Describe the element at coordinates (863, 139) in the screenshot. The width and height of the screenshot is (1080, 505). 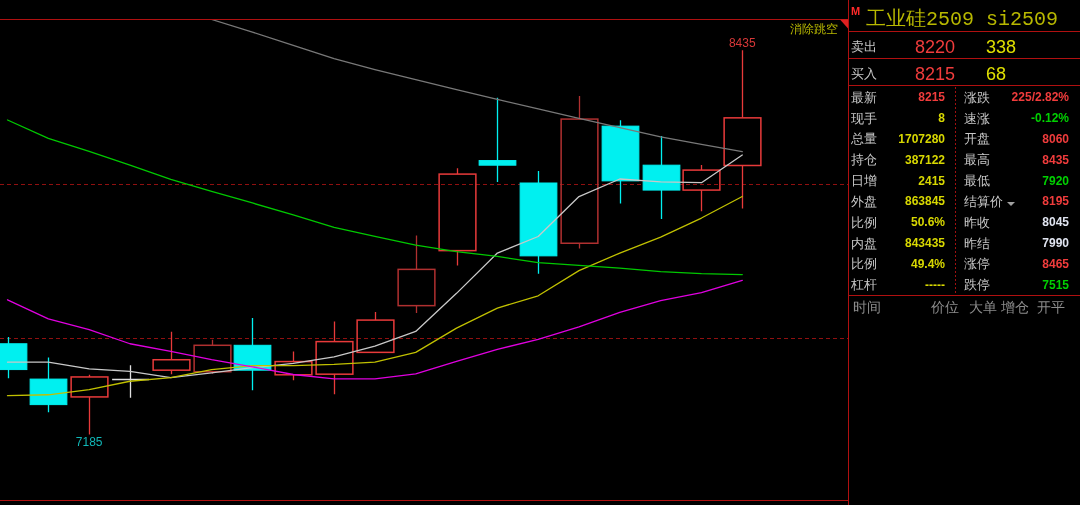
I see `category-label: 总量` at that location.